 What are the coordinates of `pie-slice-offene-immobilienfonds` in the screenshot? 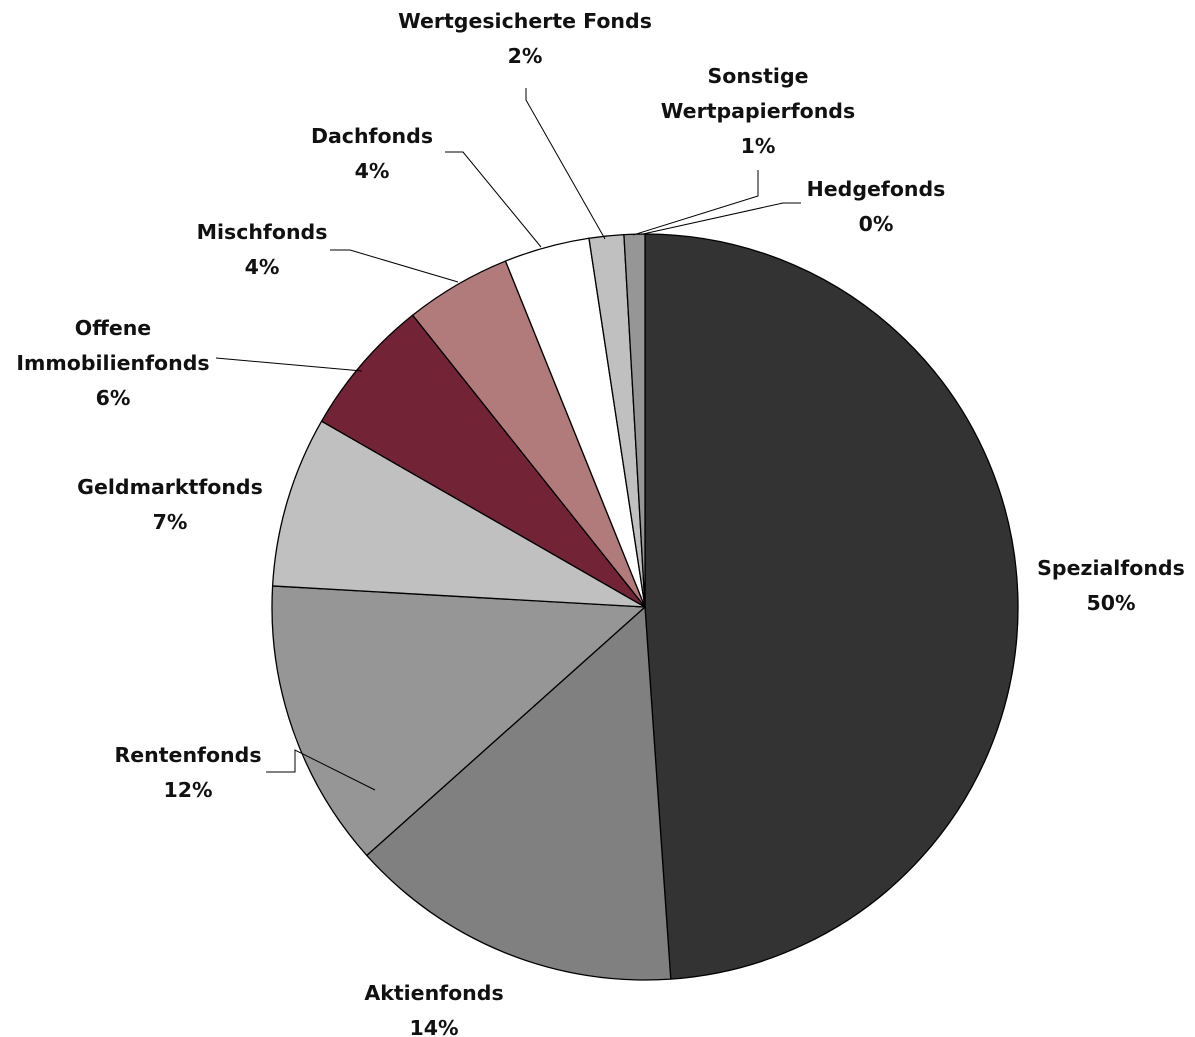 It's located at (483, 461).